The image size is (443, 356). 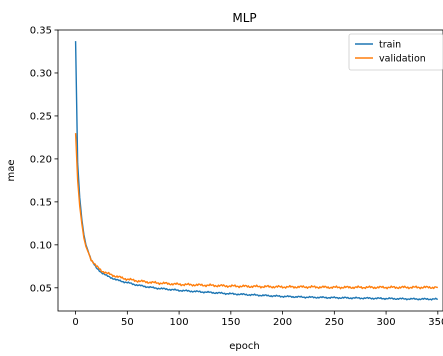 What do you see at coordinates (41, 31) in the screenshot?
I see `y-tick-label: 0.35` at bounding box center [41, 31].